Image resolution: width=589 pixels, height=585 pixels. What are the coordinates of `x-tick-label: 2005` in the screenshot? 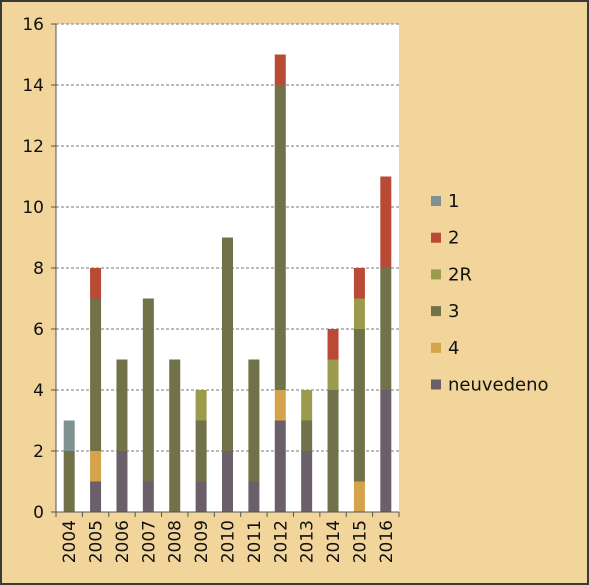 It's located at (97, 541).